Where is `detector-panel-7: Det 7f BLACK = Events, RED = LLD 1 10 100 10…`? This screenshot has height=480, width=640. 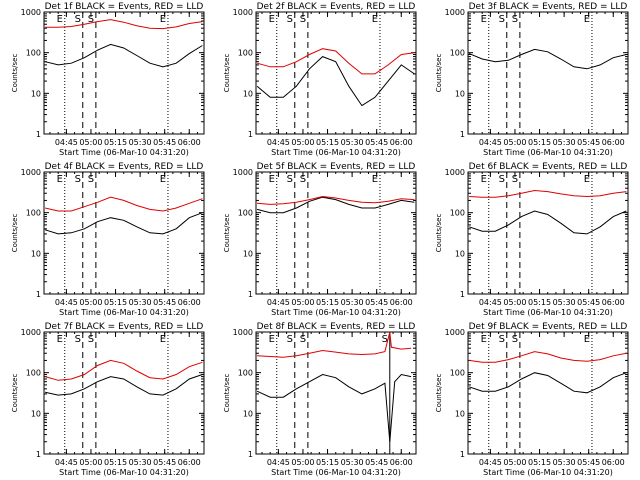 detector-panel-7: Det 7f BLACK = Events, RED = LLD 1 10 100 10… is located at coordinates (108, 399).